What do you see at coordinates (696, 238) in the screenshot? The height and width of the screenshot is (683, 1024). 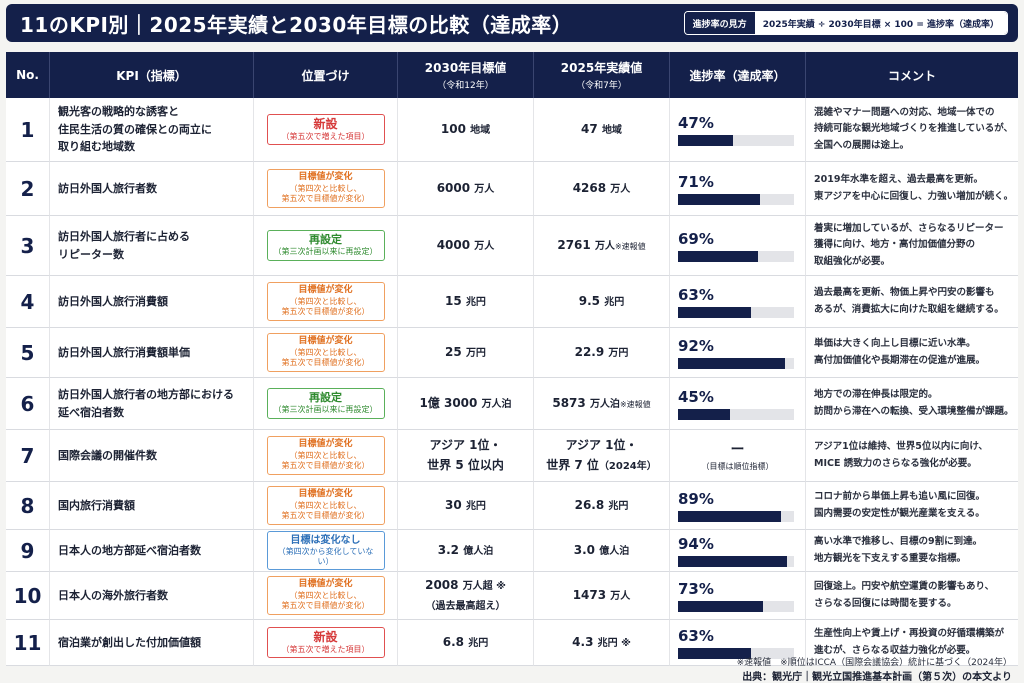 I see `progress-percent: 69%` at bounding box center [696, 238].